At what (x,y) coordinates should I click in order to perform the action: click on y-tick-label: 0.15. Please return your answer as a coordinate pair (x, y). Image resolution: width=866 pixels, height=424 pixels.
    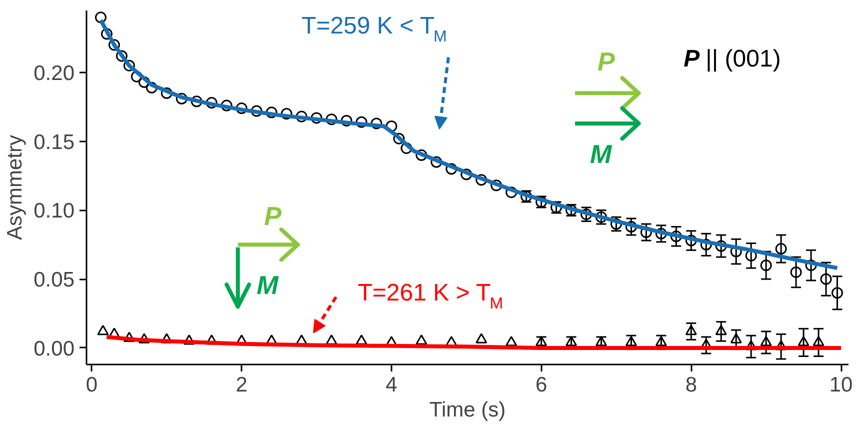
    Looking at the image, I should click on (54, 142).